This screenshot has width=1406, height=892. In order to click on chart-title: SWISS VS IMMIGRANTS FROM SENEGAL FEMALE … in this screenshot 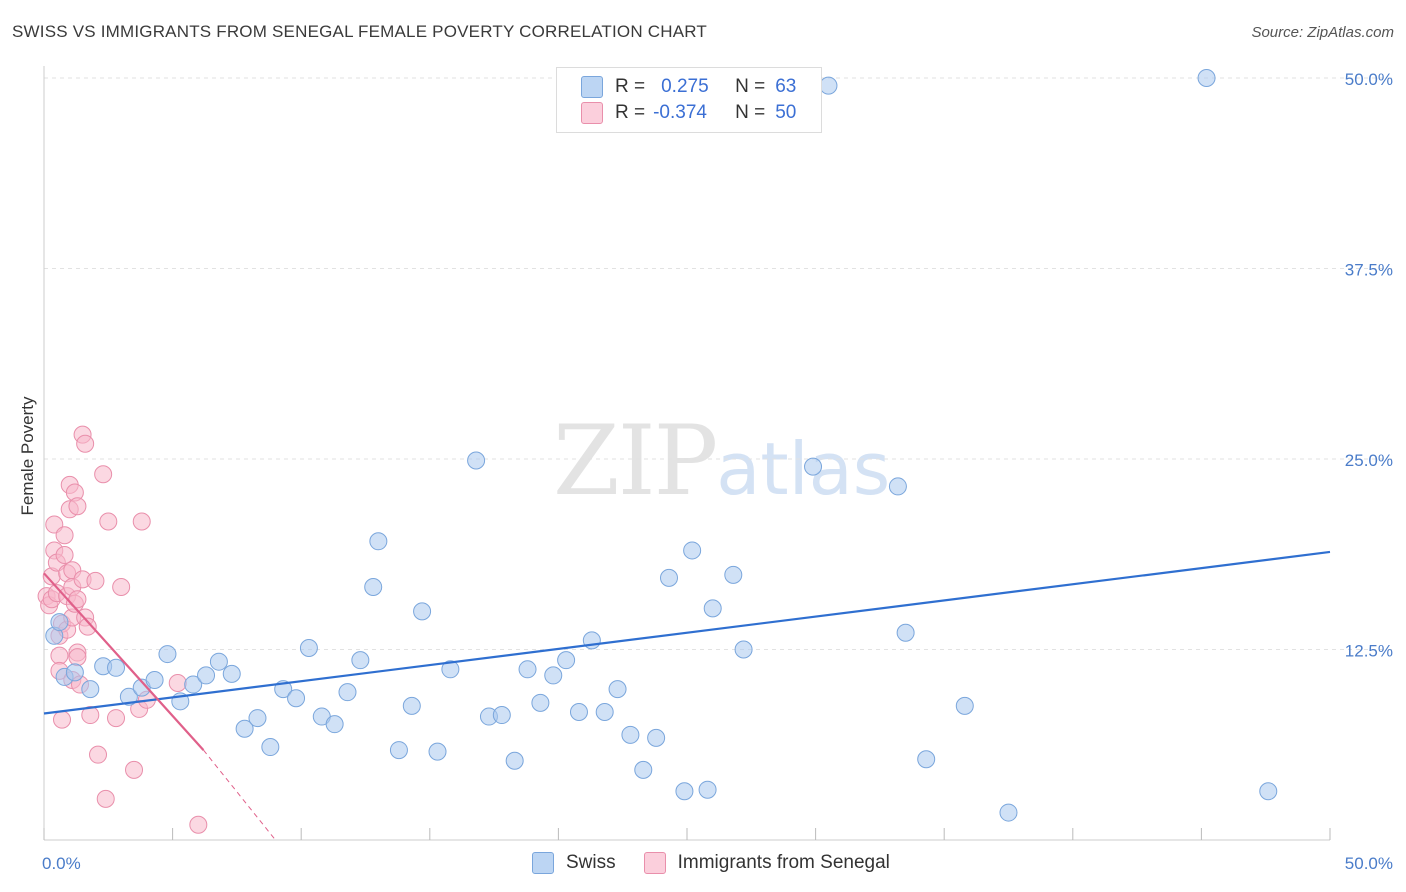, I will do `click(360, 31)`.